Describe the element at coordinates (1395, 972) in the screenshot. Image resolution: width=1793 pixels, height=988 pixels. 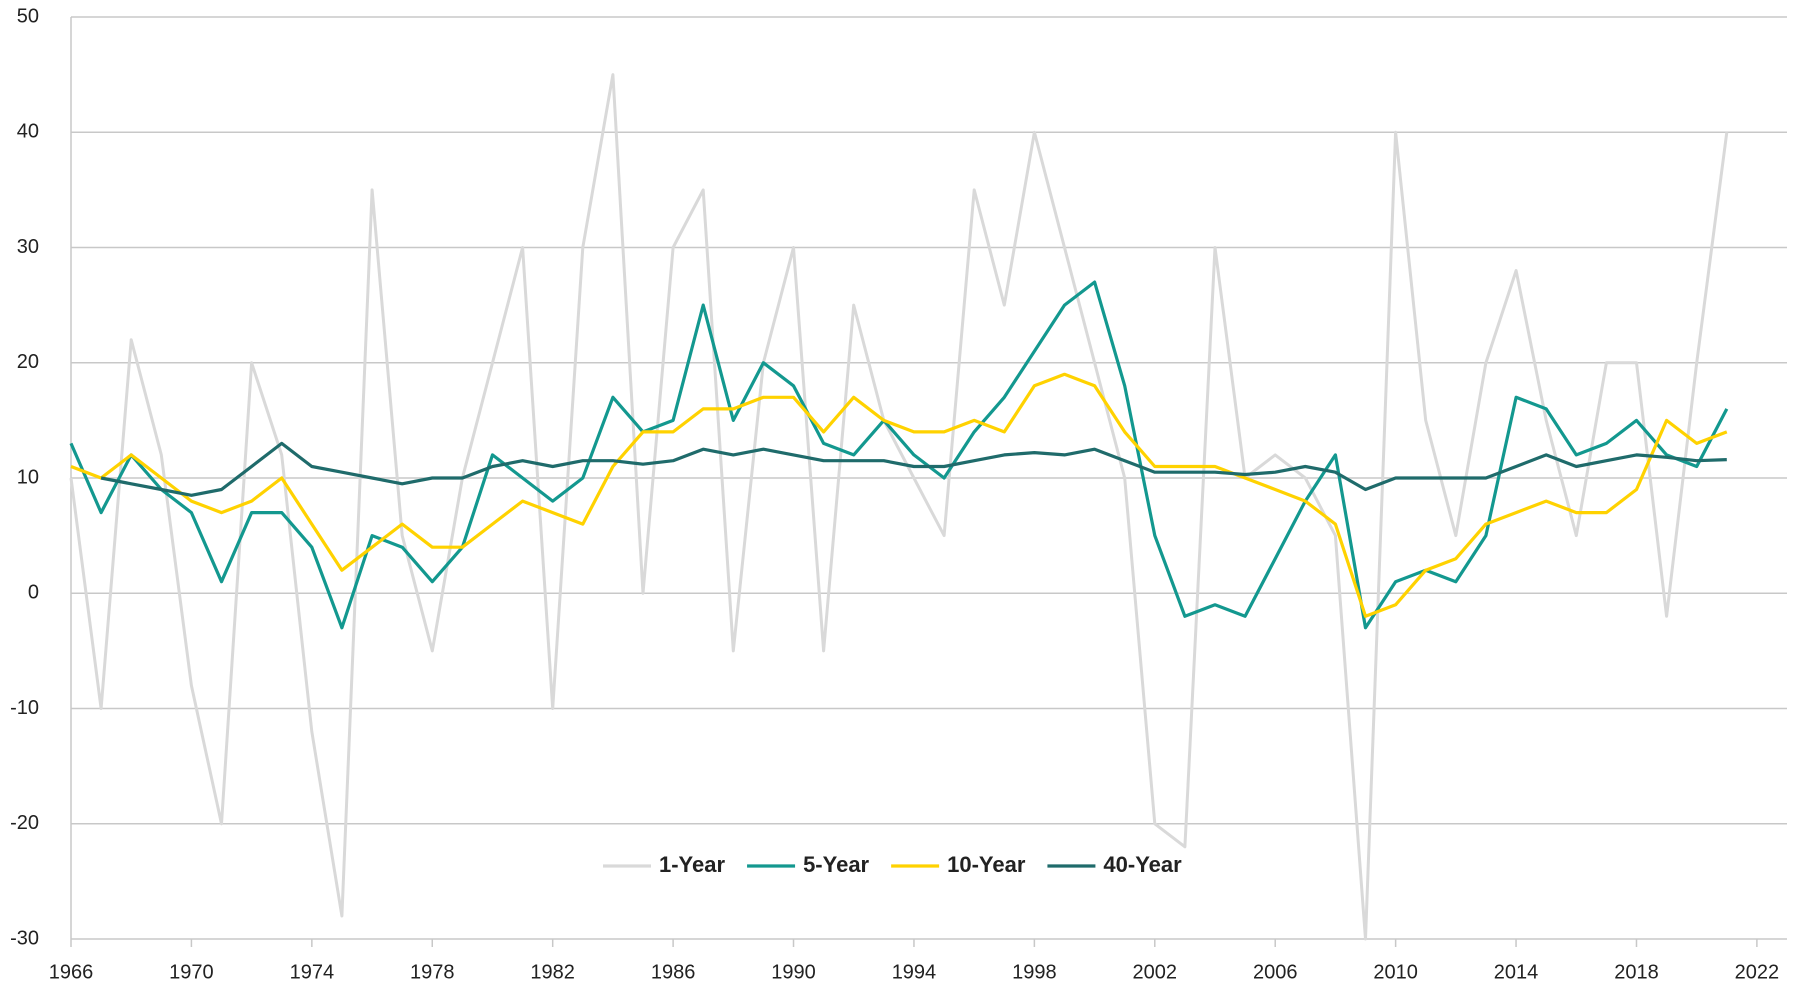
I see `x-tick-label: 2010` at that location.